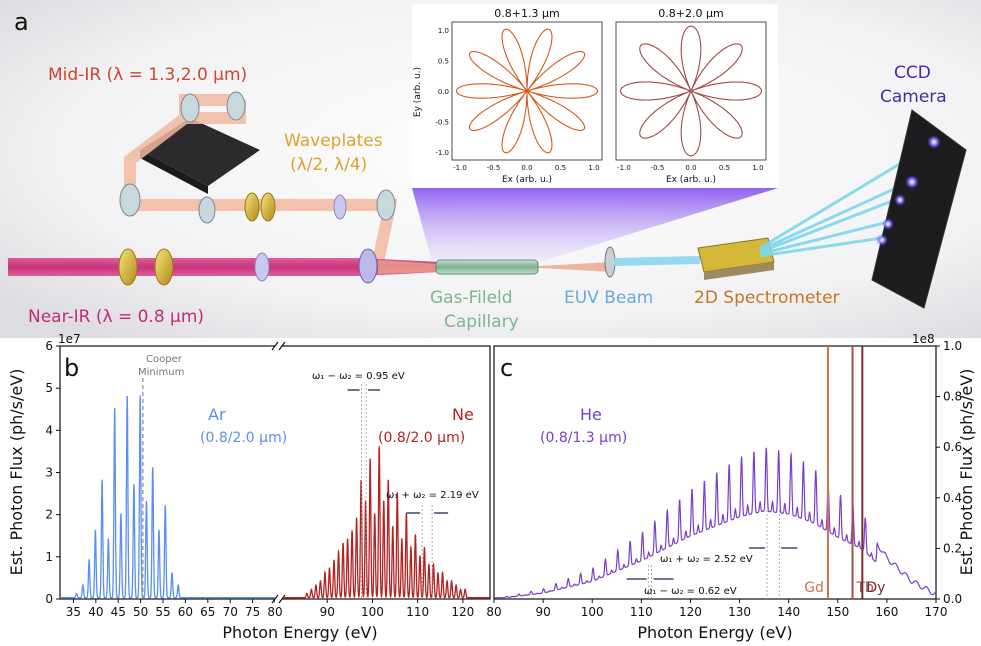 This screenshot has width=981, height=646. What do you see at coordinates (164, 359) in the screenshot?
I see `cooper-label: Cooper` at bounding box center [164, 359].